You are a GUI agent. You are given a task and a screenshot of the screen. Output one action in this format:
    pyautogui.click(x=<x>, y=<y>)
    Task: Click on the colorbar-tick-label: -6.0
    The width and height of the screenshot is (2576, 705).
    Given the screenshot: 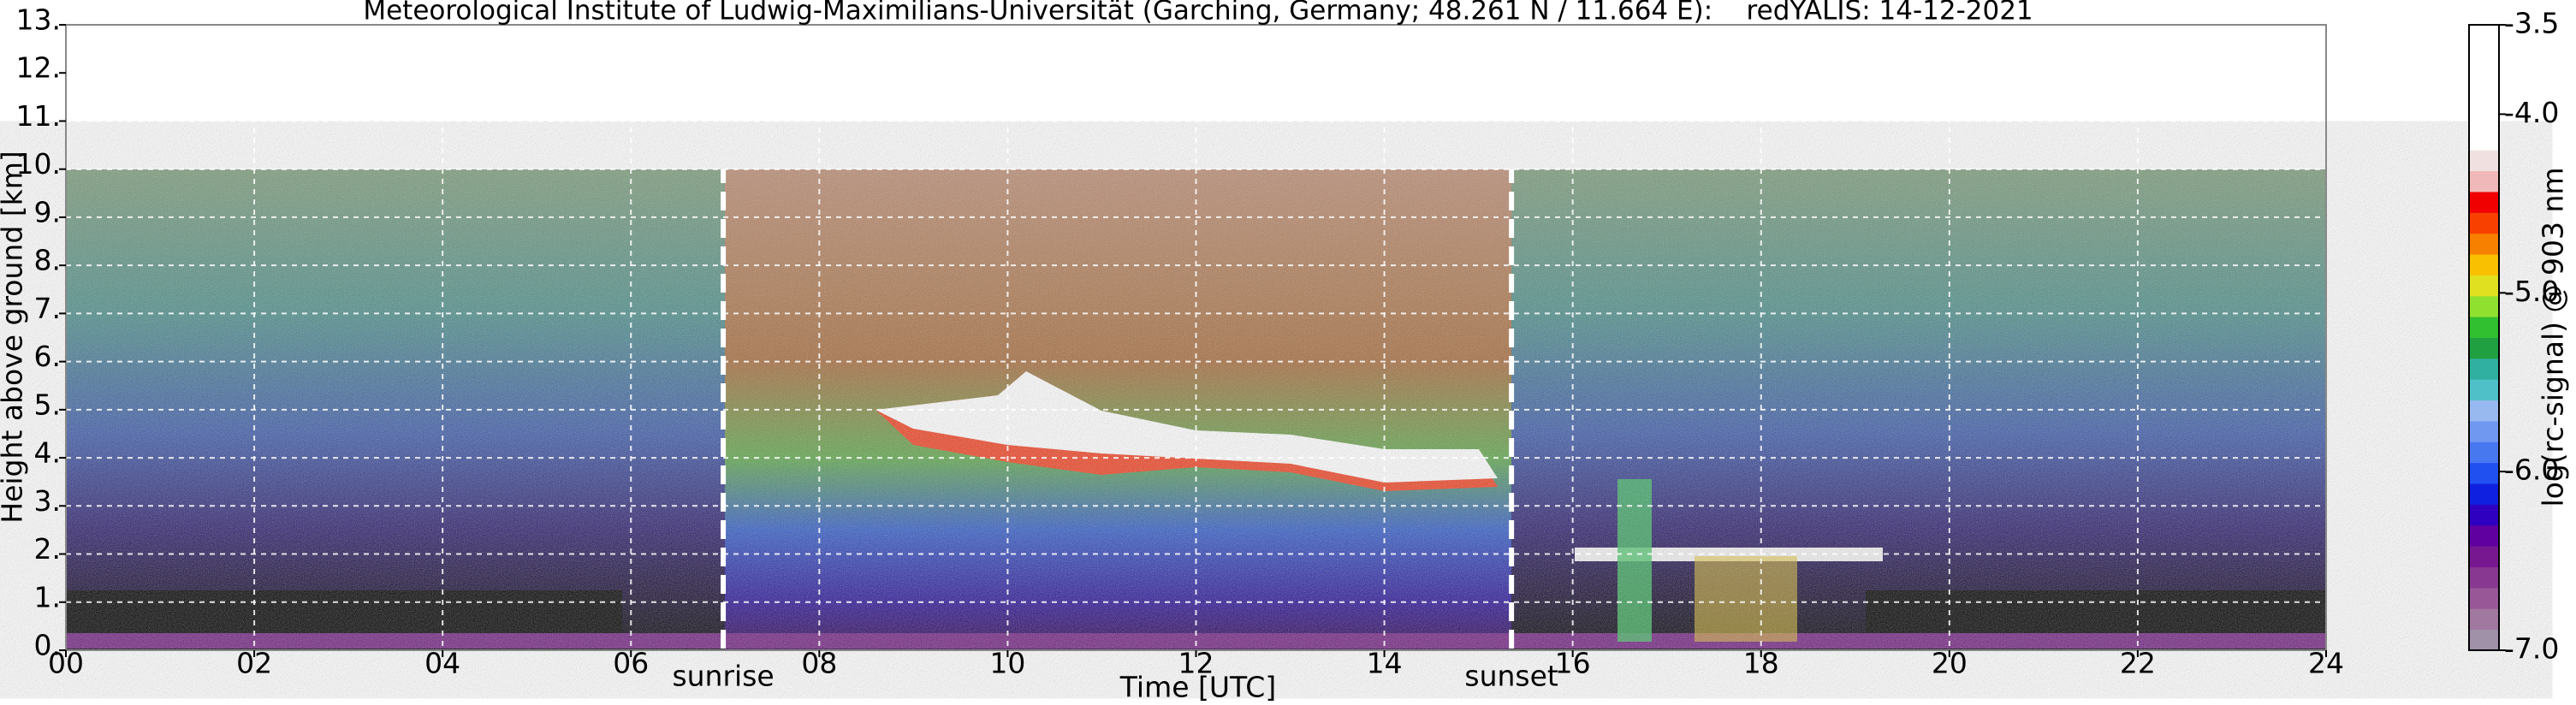 What is the action you would take?
    pyautogui.click(x=2531, y=470)
    